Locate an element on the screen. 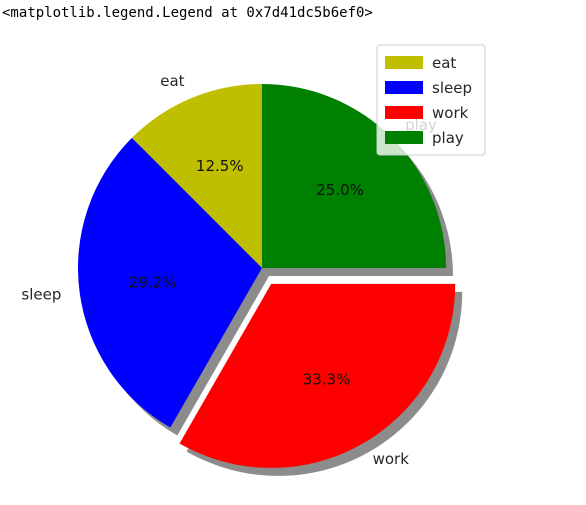 The width and height of the screenshot is (586, 505). legend-swatch-eat is located at coordinates (404, 62).